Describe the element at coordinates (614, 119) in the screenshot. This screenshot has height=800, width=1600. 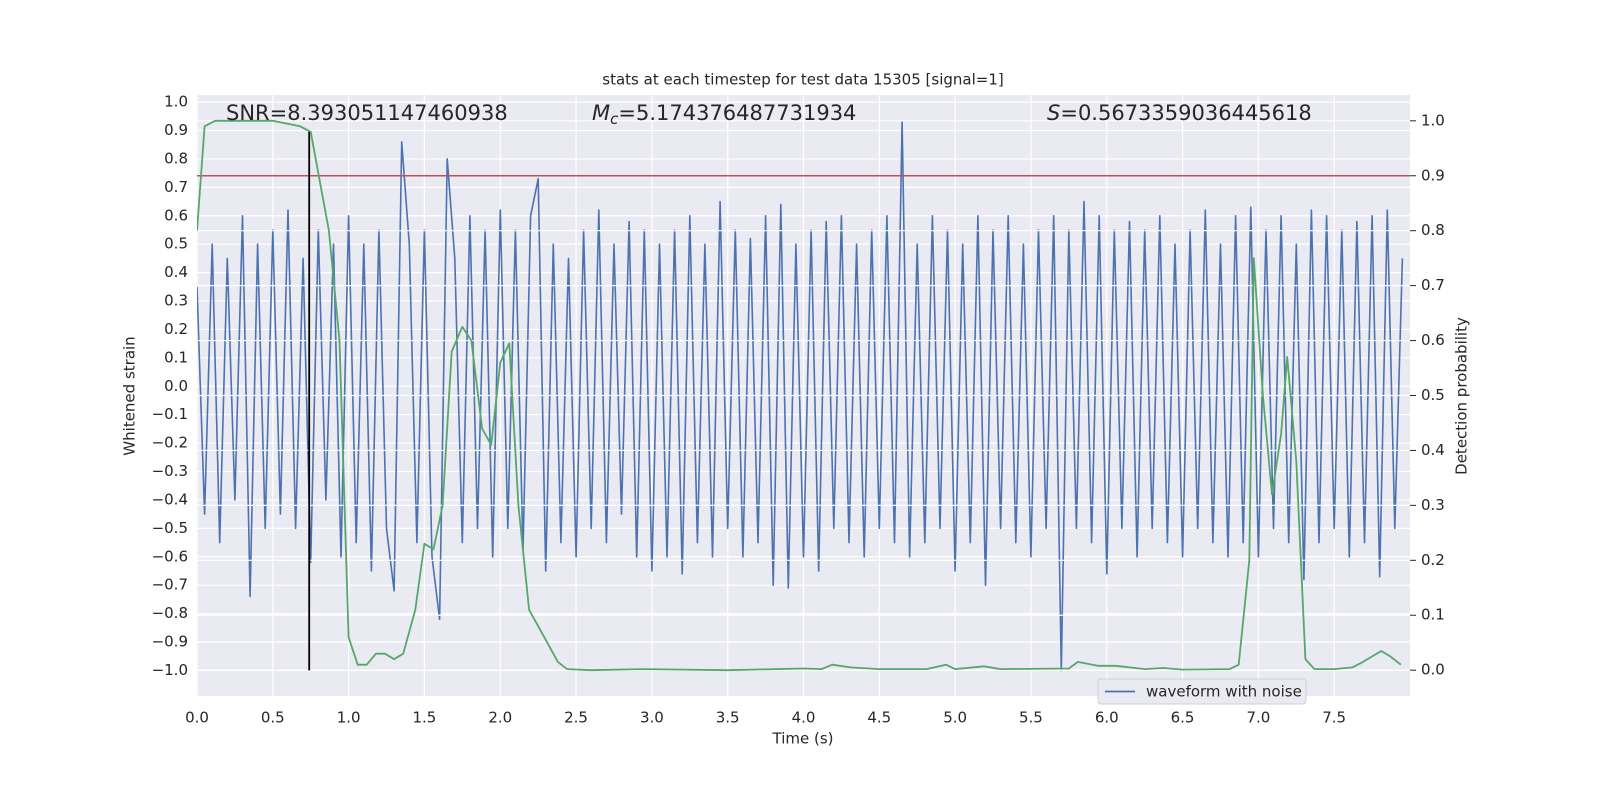
I see `annotation-subscript: c` at that location.